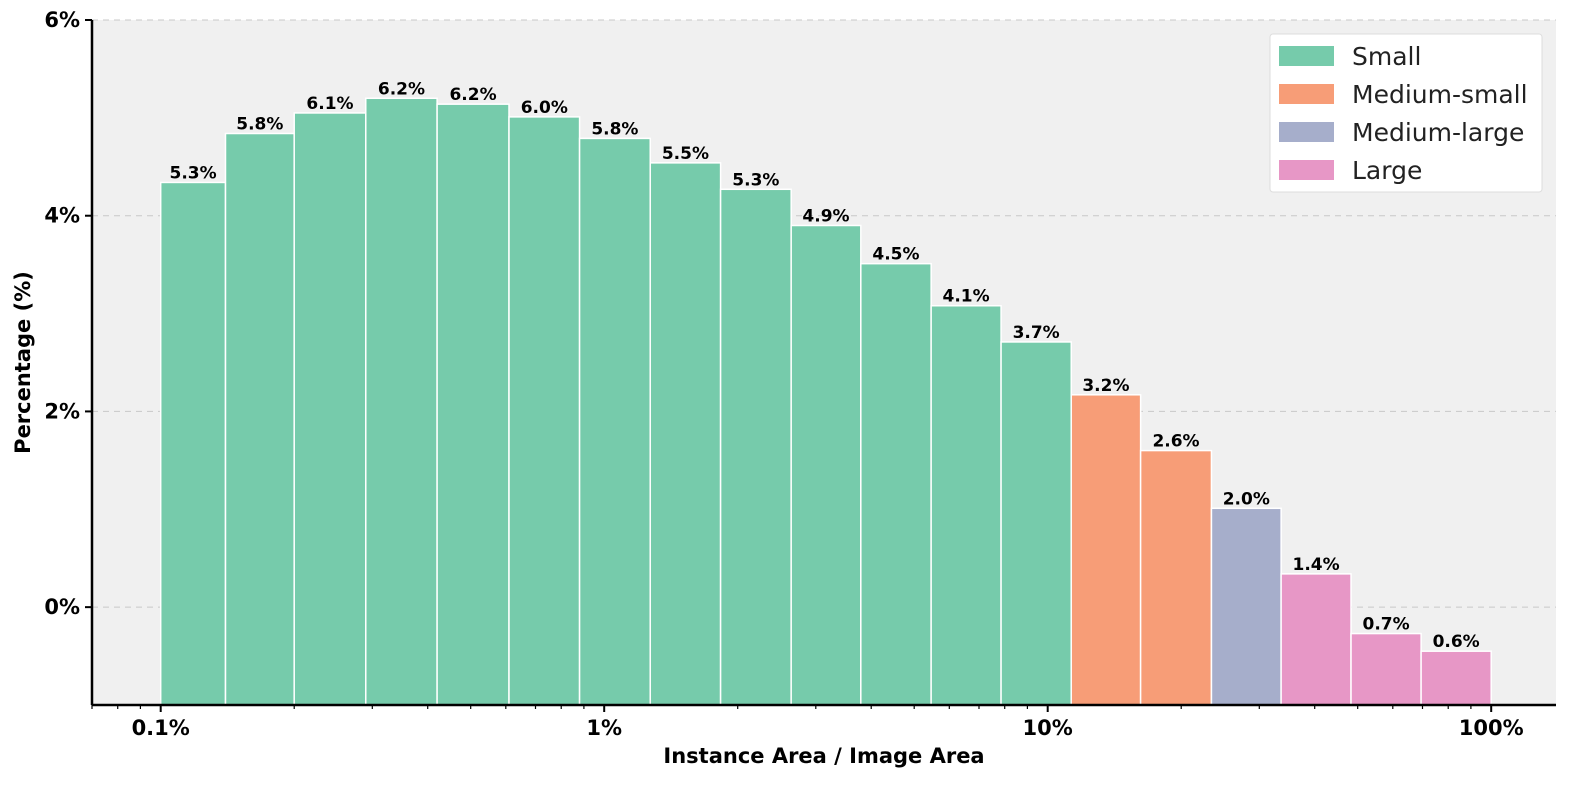 The image size is (1577, 785). Describe the element at coordinates (1036, 333) in the screenshot. I see `bar-value-label: 3.7%` at that location.